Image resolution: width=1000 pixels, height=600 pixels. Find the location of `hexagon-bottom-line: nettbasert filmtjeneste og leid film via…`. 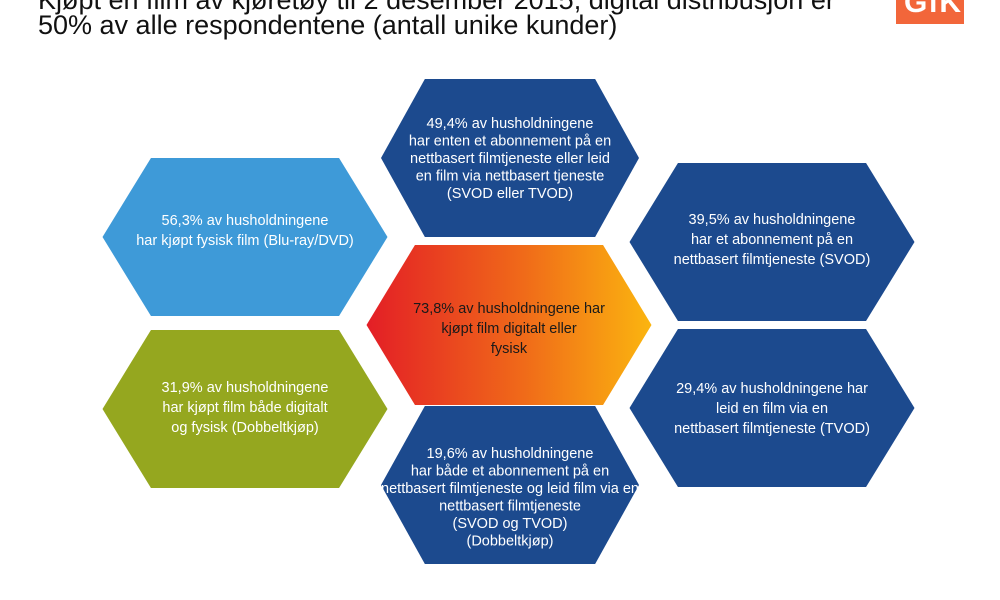

hexagon-bottom-line: nettbasert filmtjeneste og leid film via… is located at coordinates (510, 489).